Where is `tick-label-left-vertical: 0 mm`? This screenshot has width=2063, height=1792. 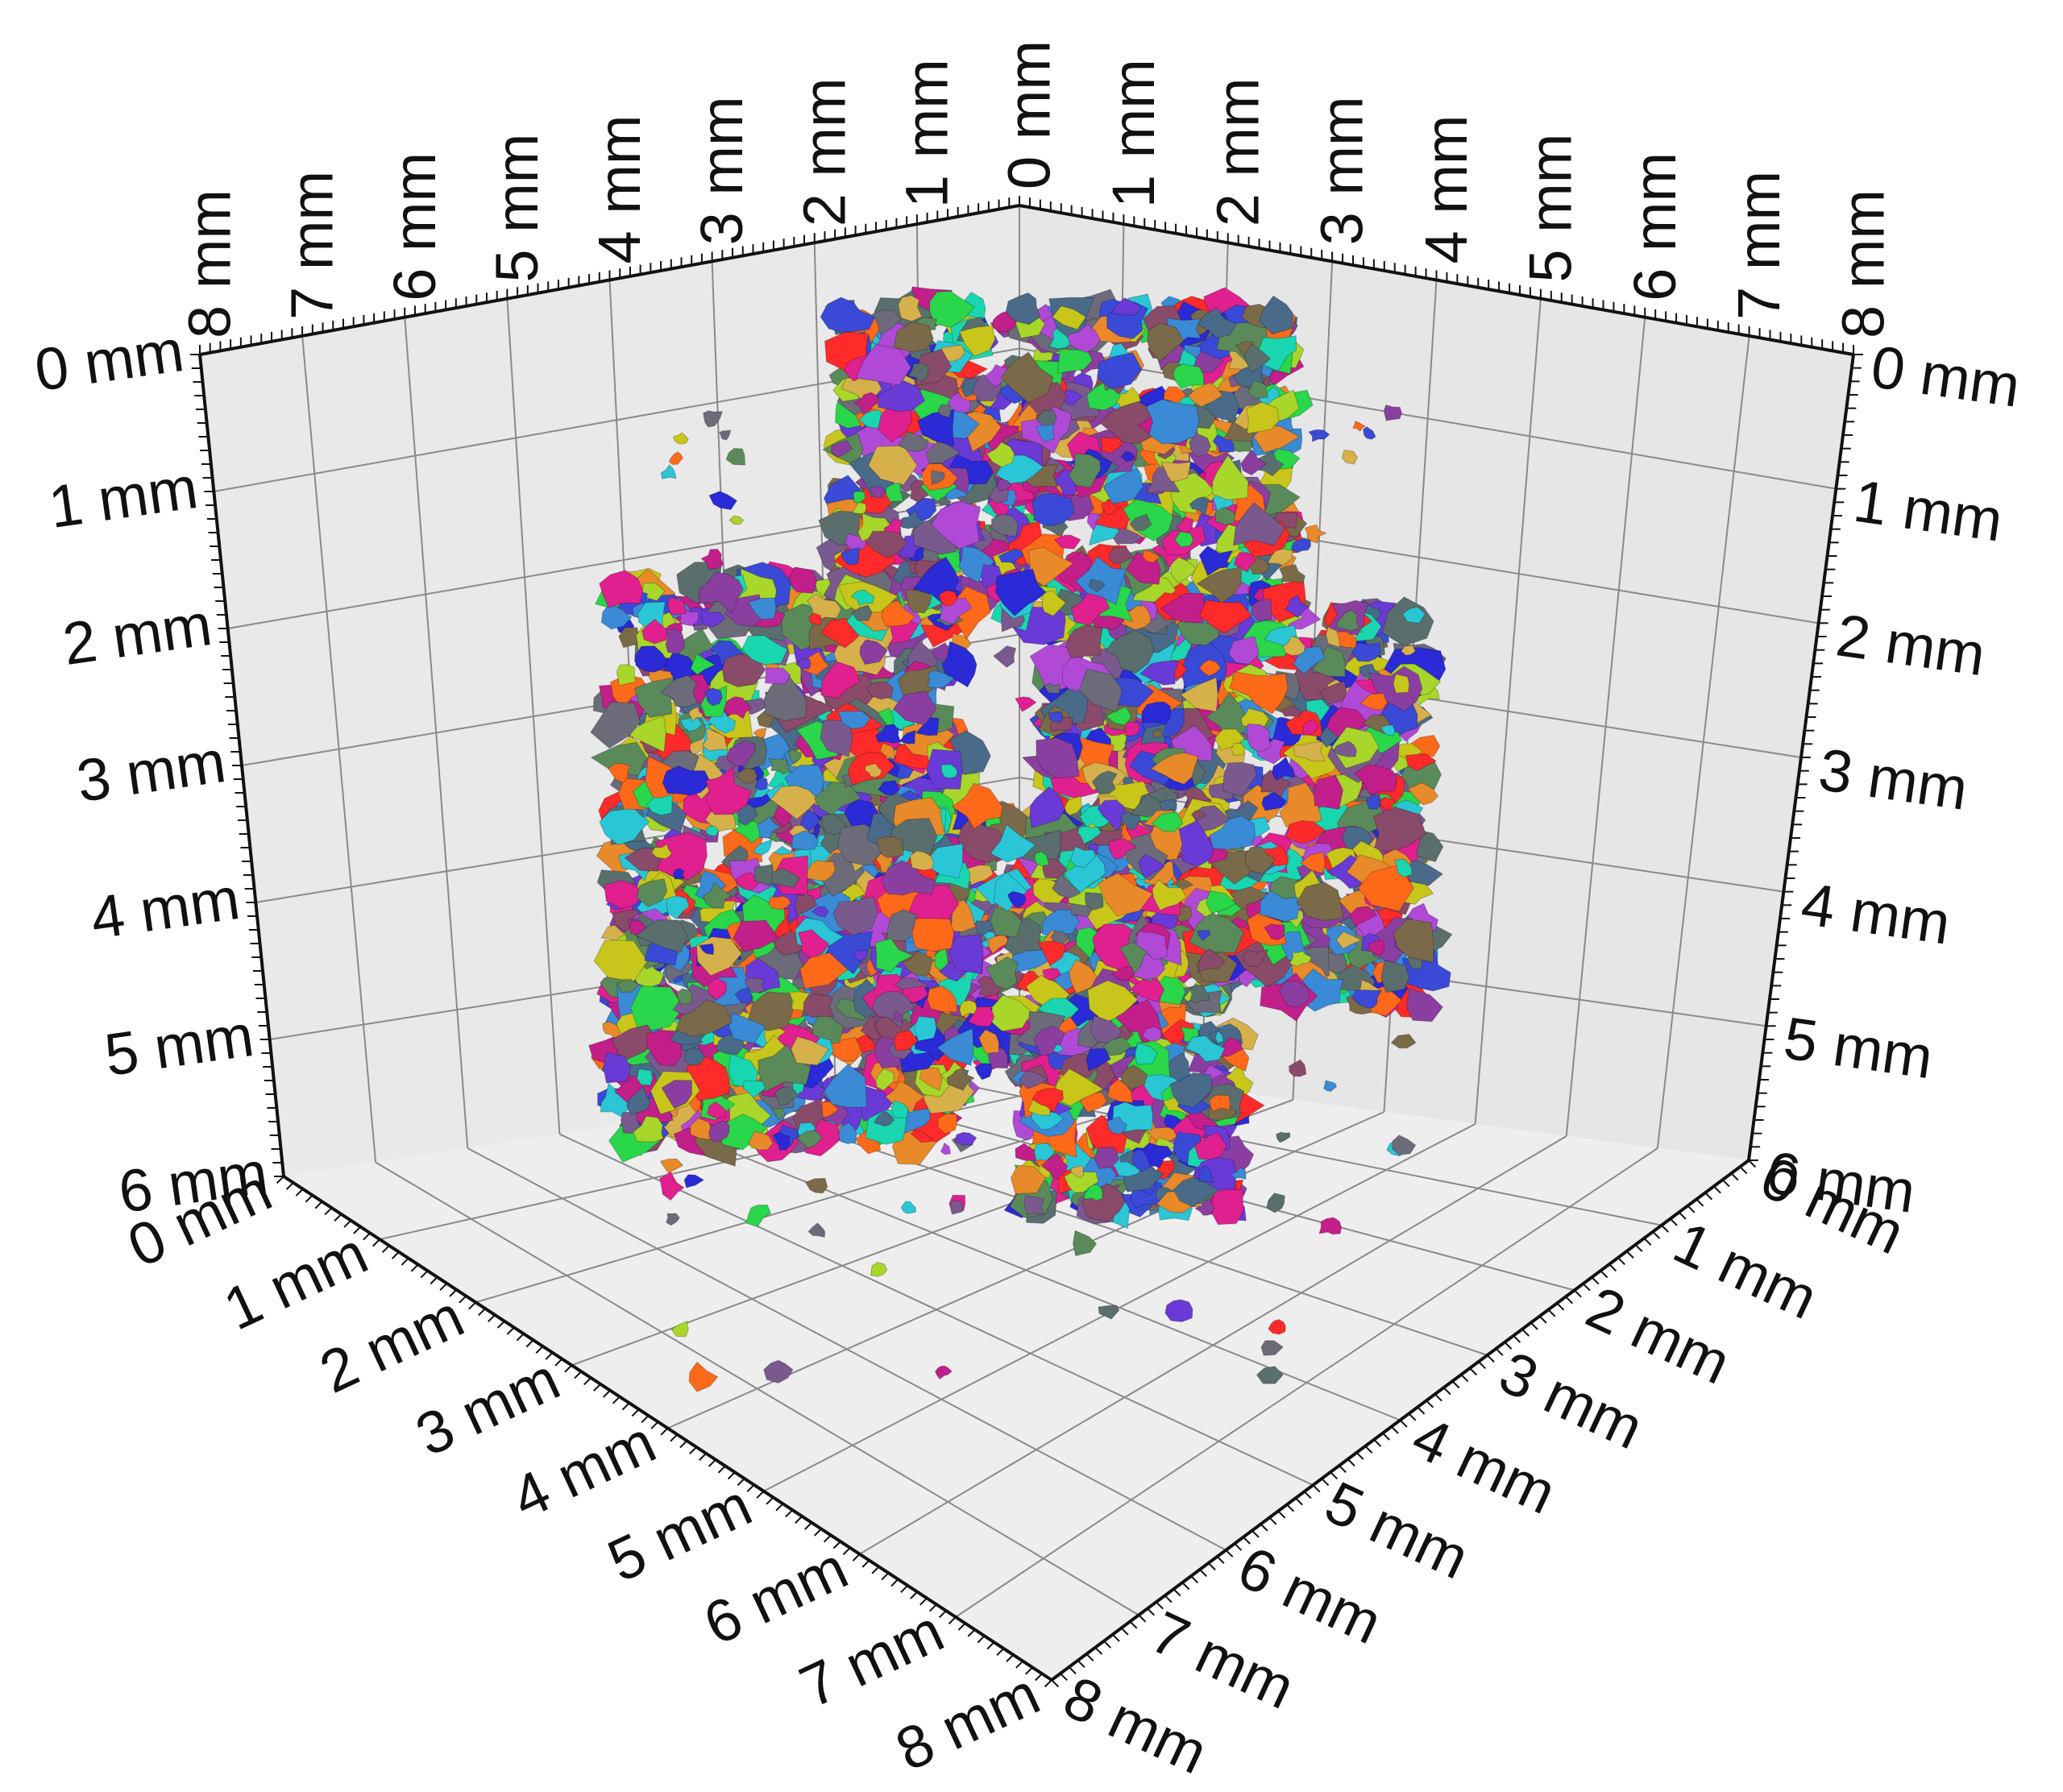
tick-label-left-vertical: 0 mm is located at coordinates (109, 360).